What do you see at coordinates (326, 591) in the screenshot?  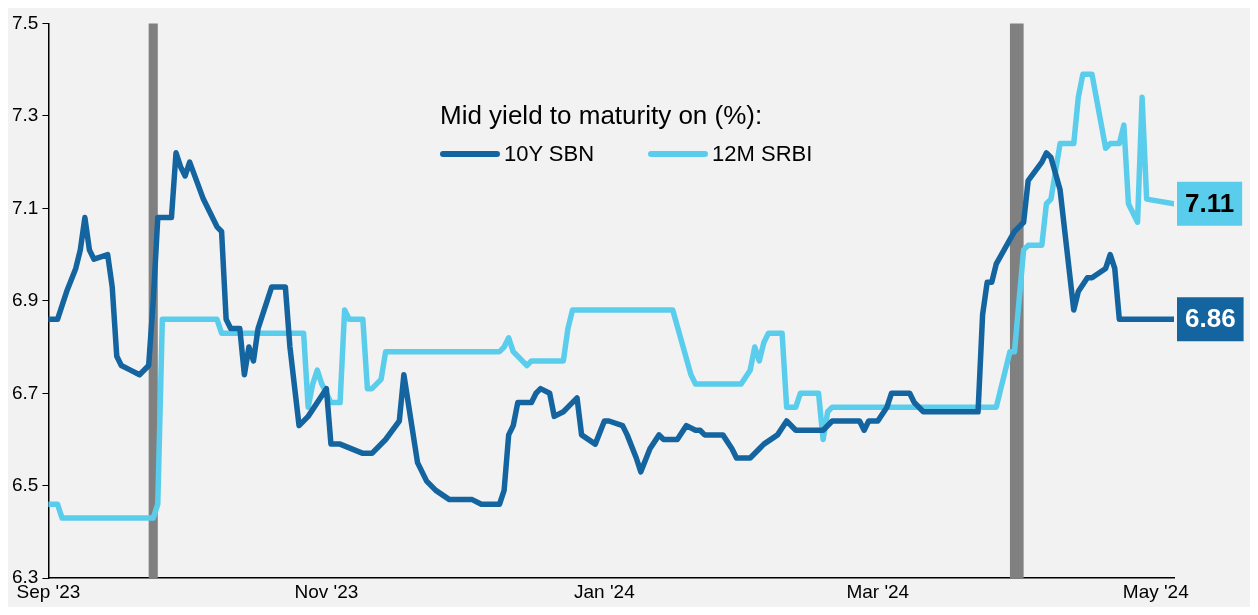 I see `x-tick-label: Nov '23` at bounding box center [326, 591].